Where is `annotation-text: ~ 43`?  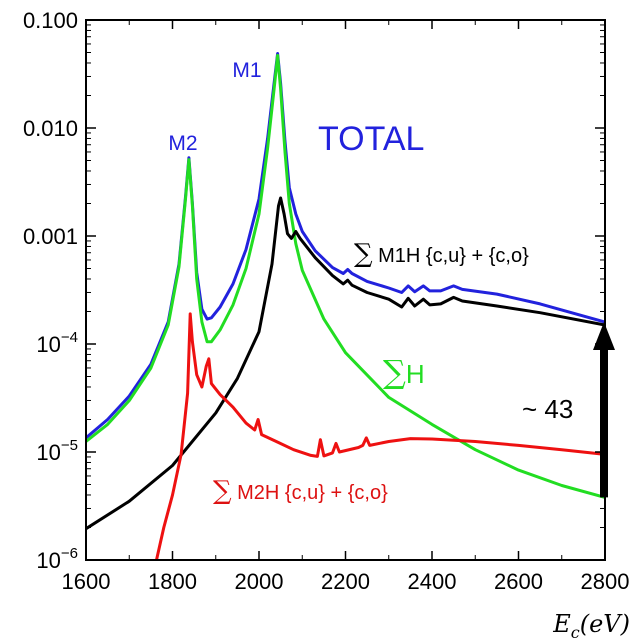
annotation-text: ~ 43 is located at coordinates (547, 409).